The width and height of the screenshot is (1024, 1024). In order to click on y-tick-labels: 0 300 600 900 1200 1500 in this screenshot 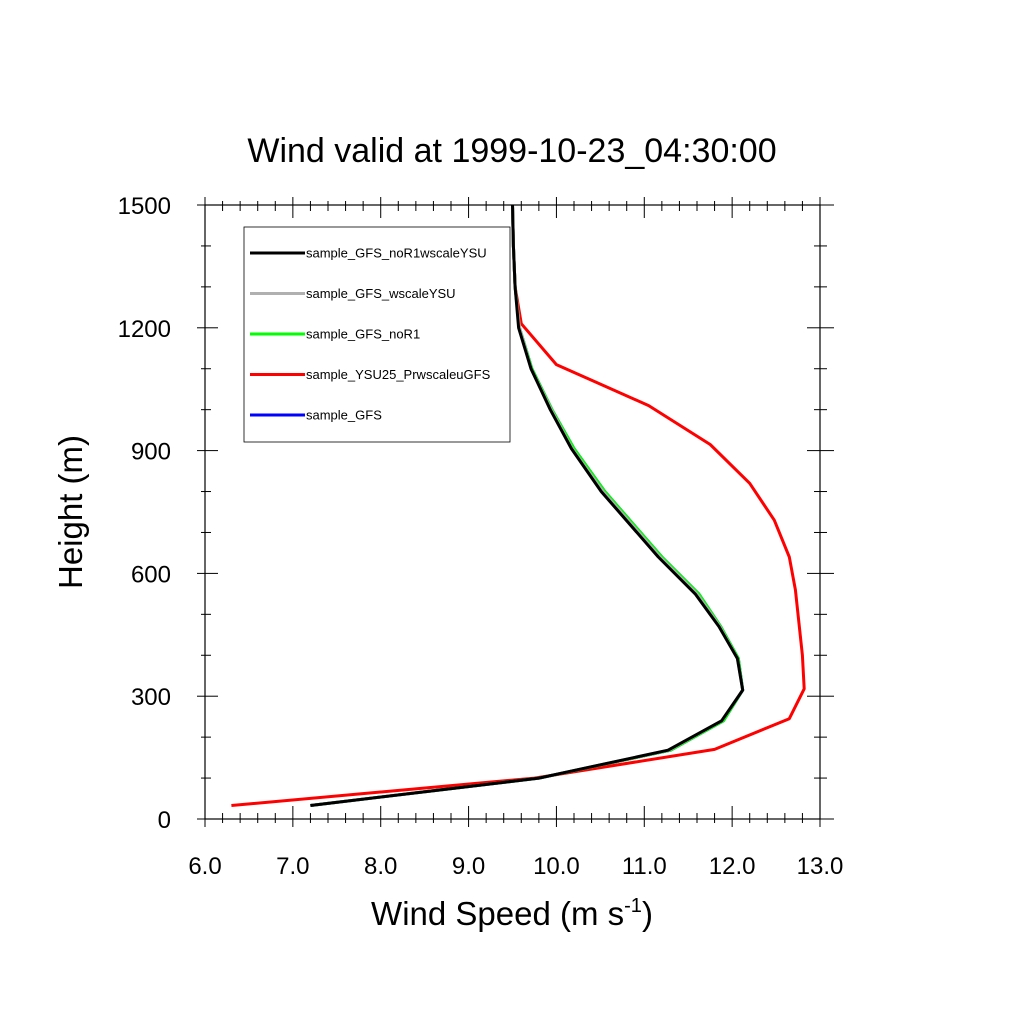, I will do `click(144, 513)`.